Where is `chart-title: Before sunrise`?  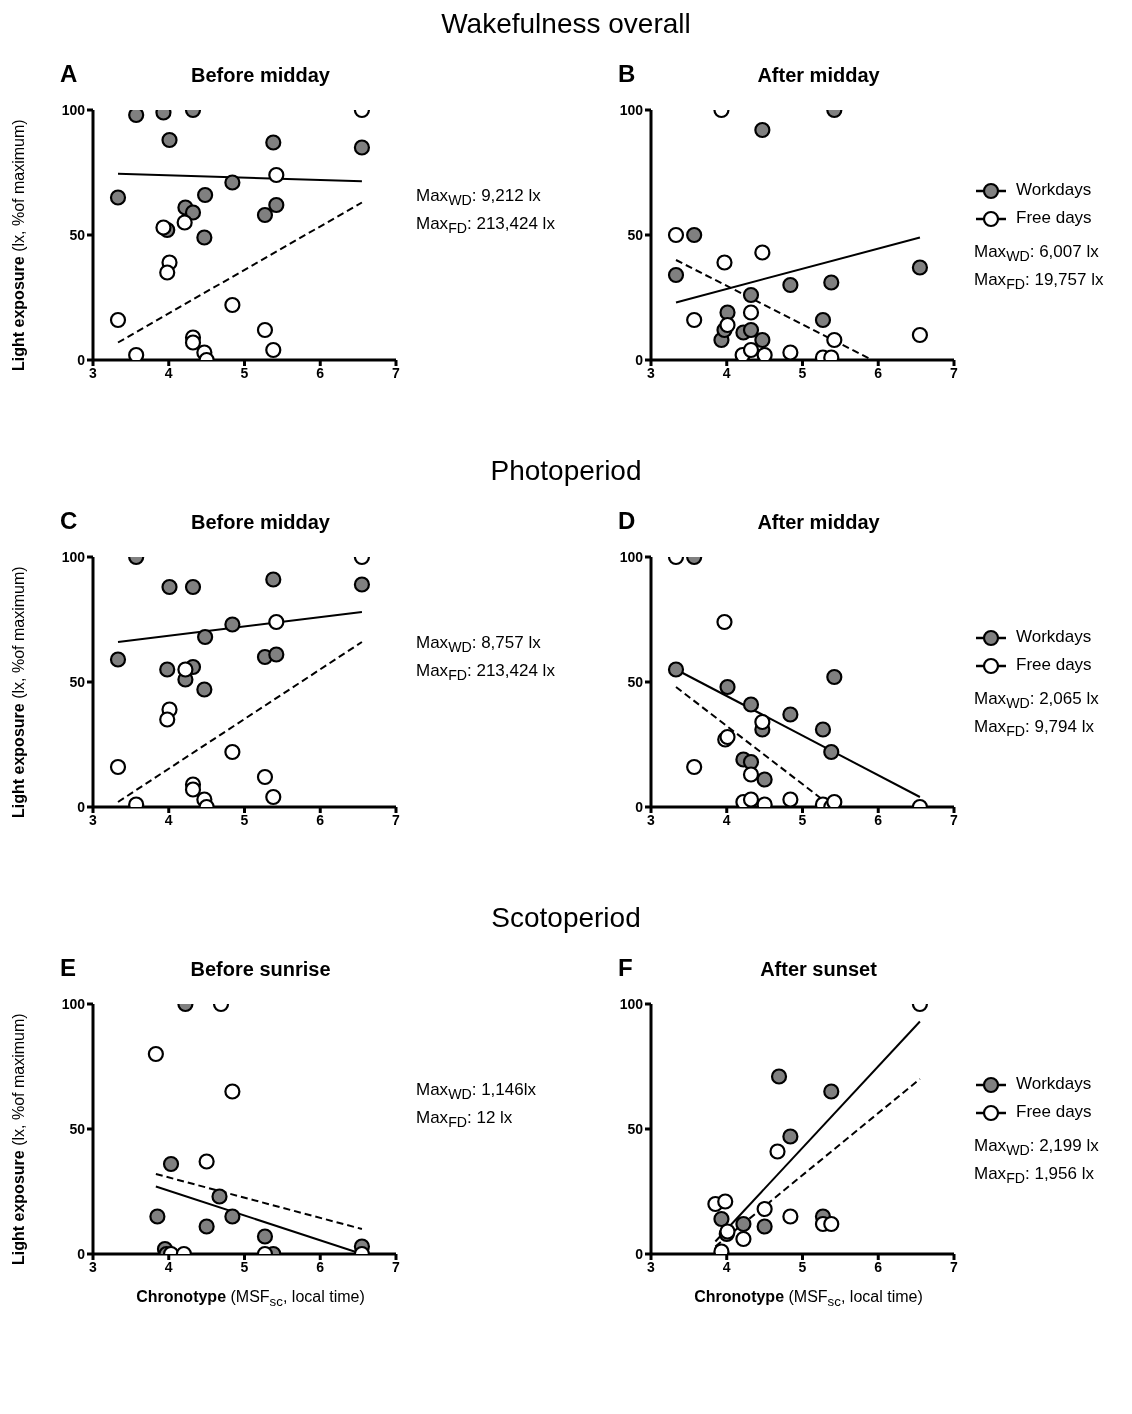 chart-title: Before sunrise is located at coordinates (260, 969).